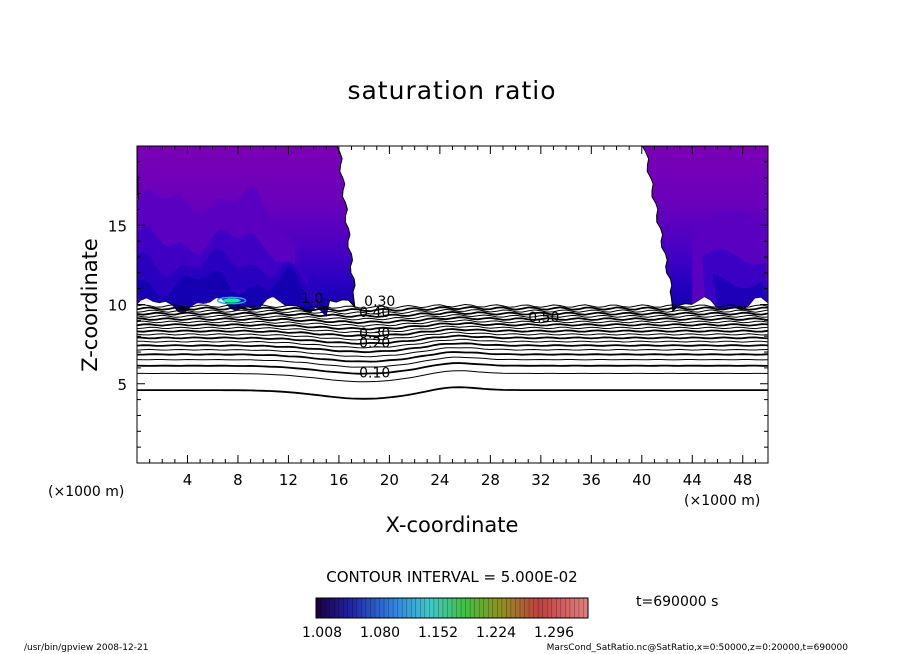 The width and height of the screenshot is (904, 654). What do you see at coordinates (452, 90) in the screenshot?
I see `chart-title: saturation ratio` at bounding box center [452, 90].